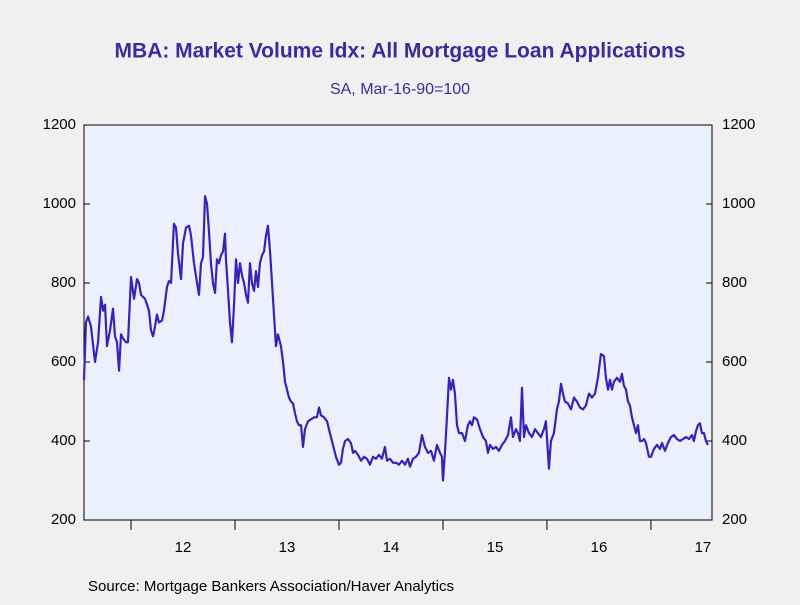 The image size is (800, 605). Describe the element at coordinates (734, 519) in the screenshot. I see `y2-tick-label: 200` at that location.